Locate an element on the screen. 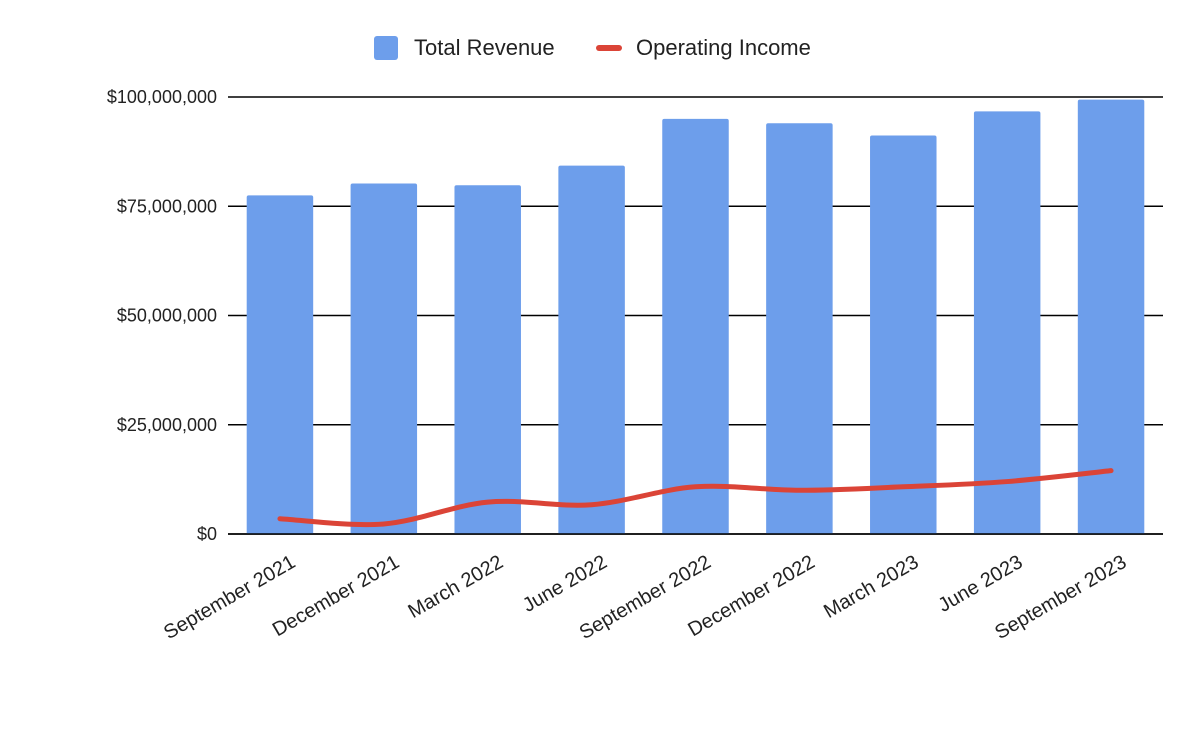 This screenshot has height=741, width=1200. legend-item-operating-income: Operating Income is located at coordinates (703, 47).